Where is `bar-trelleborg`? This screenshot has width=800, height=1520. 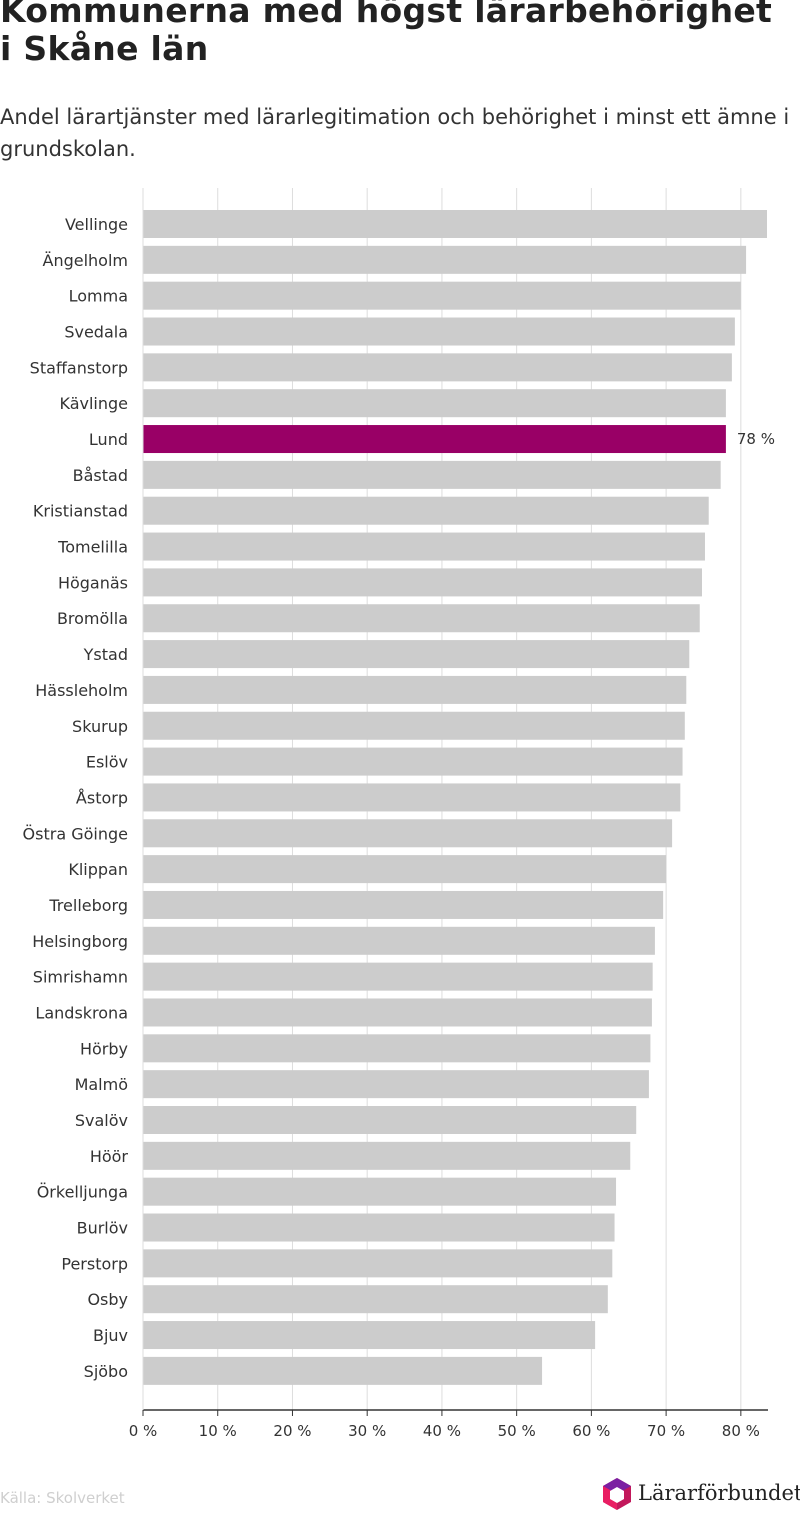 bar-trelleborg is located at coordinates (403, 904).